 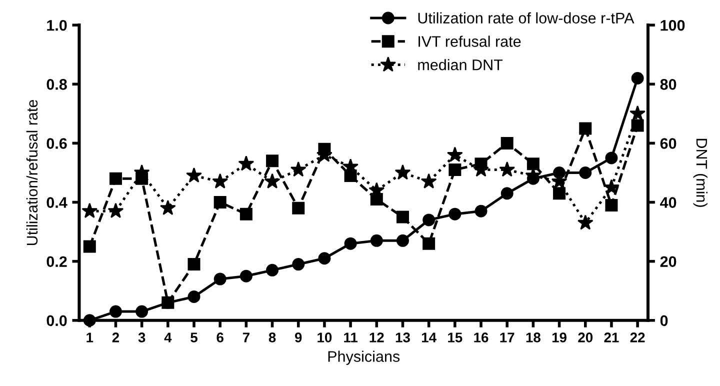 I want to click on y2-tick-label: 60, so click(x=668, y=143).